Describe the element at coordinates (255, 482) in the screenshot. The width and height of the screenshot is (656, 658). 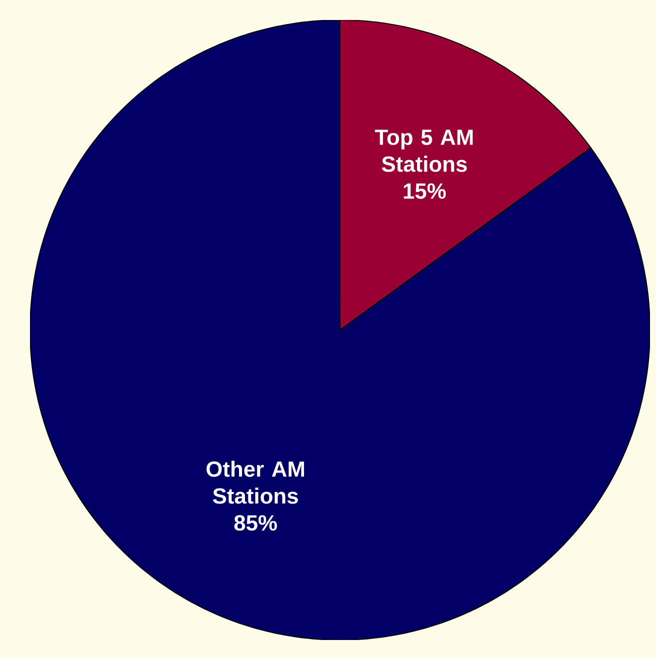
I see `slice-label: Other AM Stations` at that location.